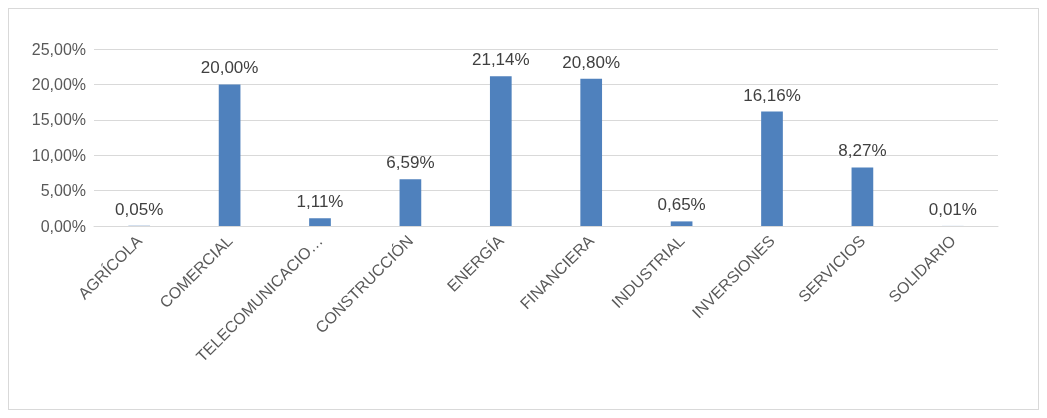 The image size is (1047, 418). Describe the element at coordinates (500, 60) in the screenshot. I see `data-label: 21,14%` at that location.